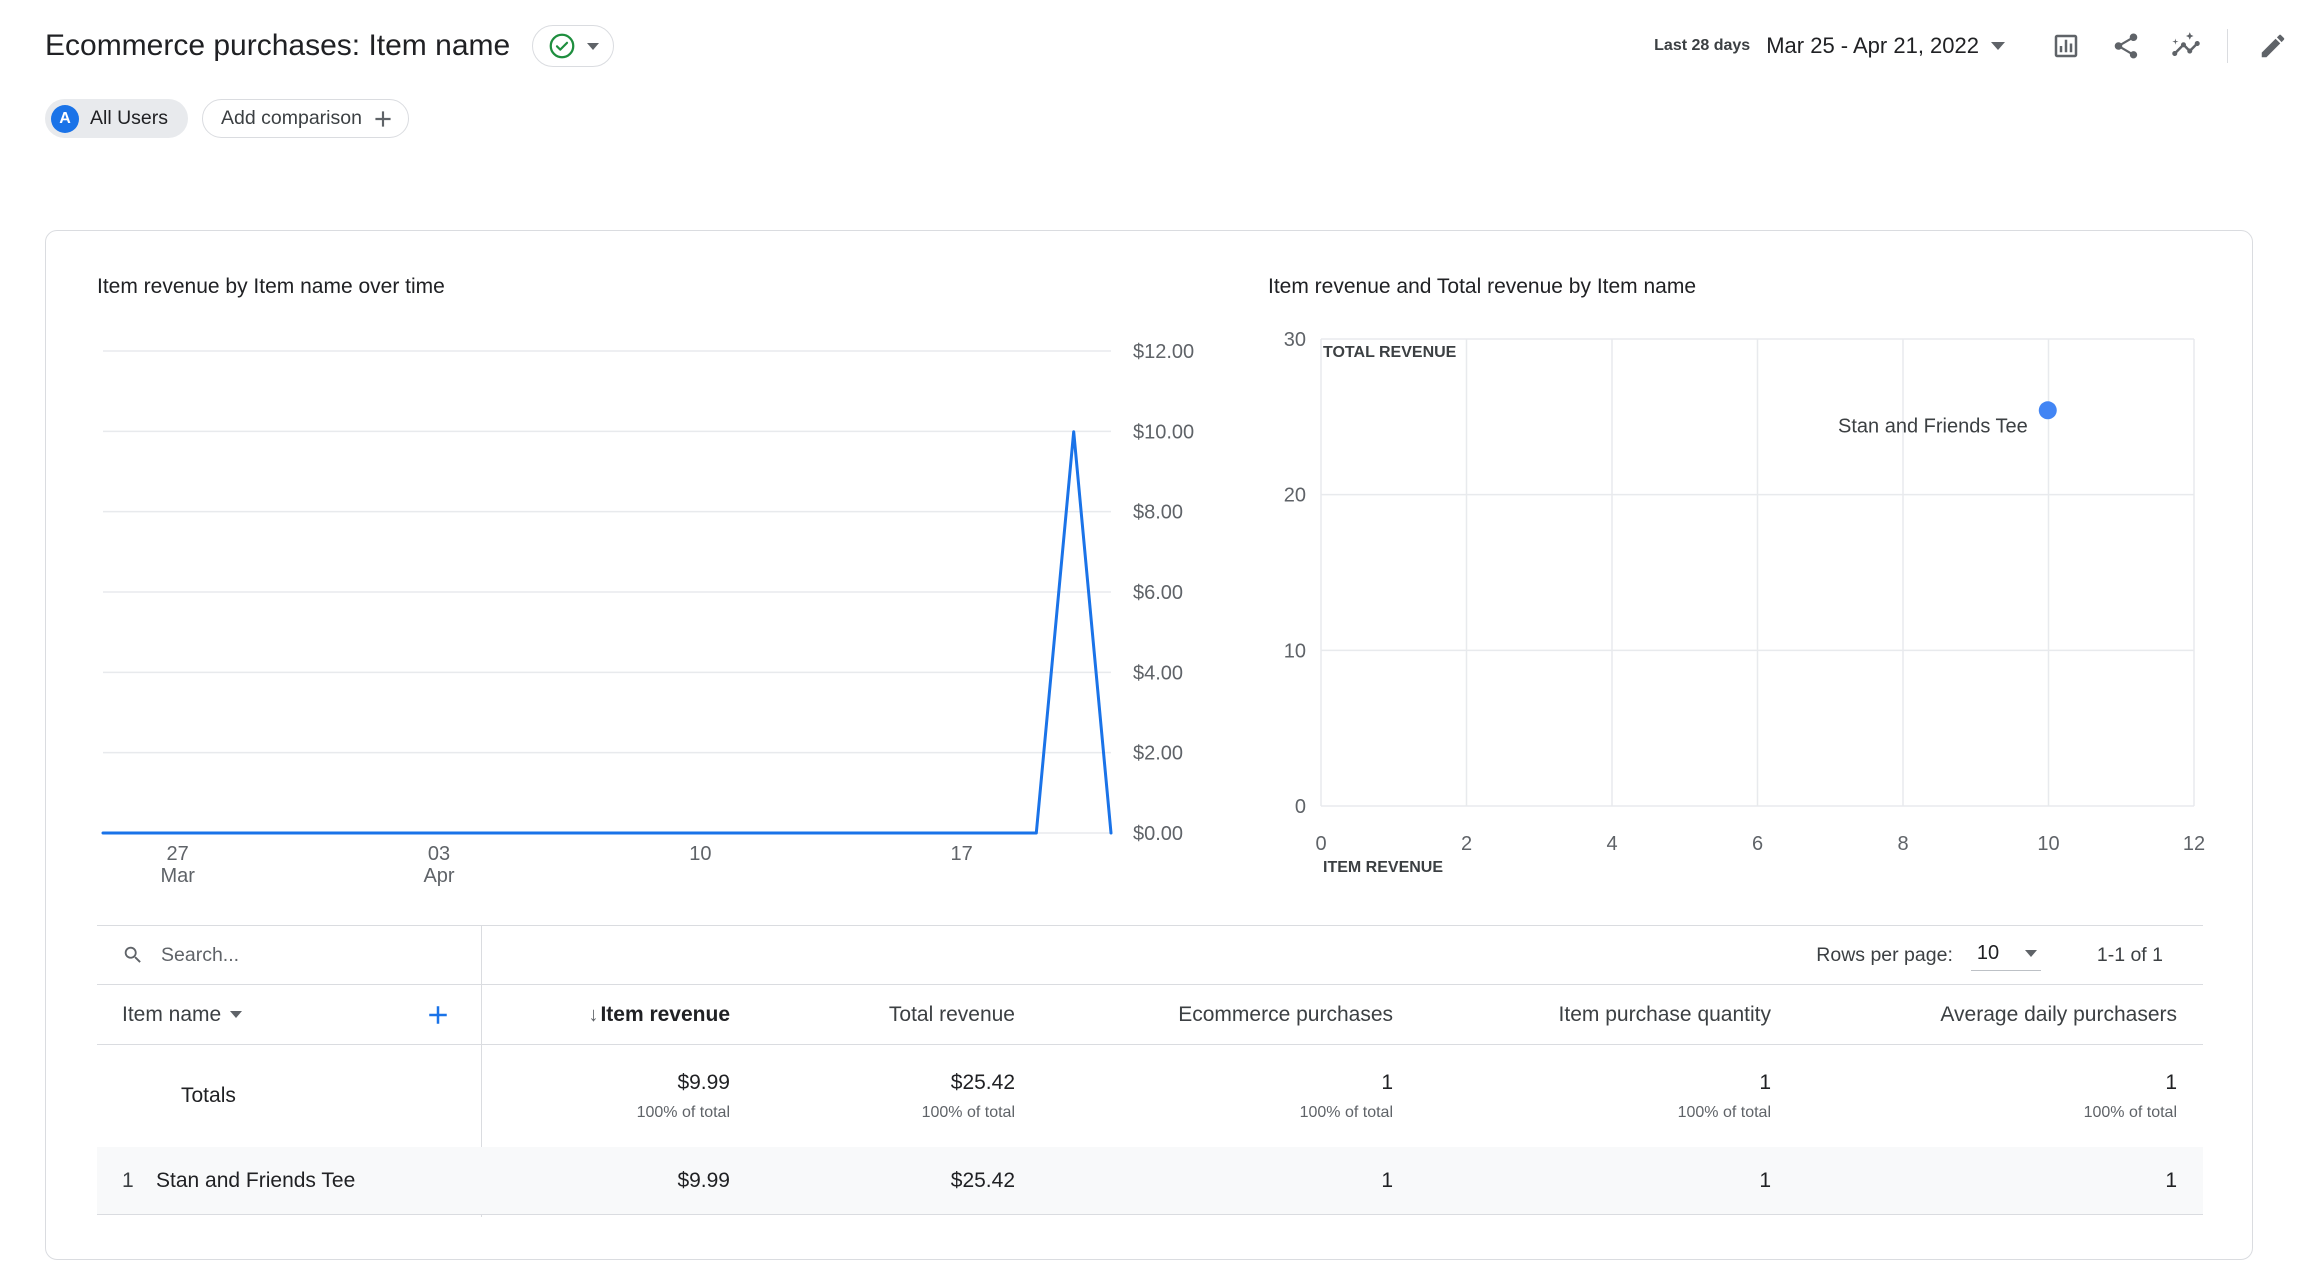 The height and width of the screenshot is (1275, 2318). What do you see at coordinates (172, 1014) in the screenshot?
I see `dimension-header-label: Item name` at bounding box center [172, 1014].